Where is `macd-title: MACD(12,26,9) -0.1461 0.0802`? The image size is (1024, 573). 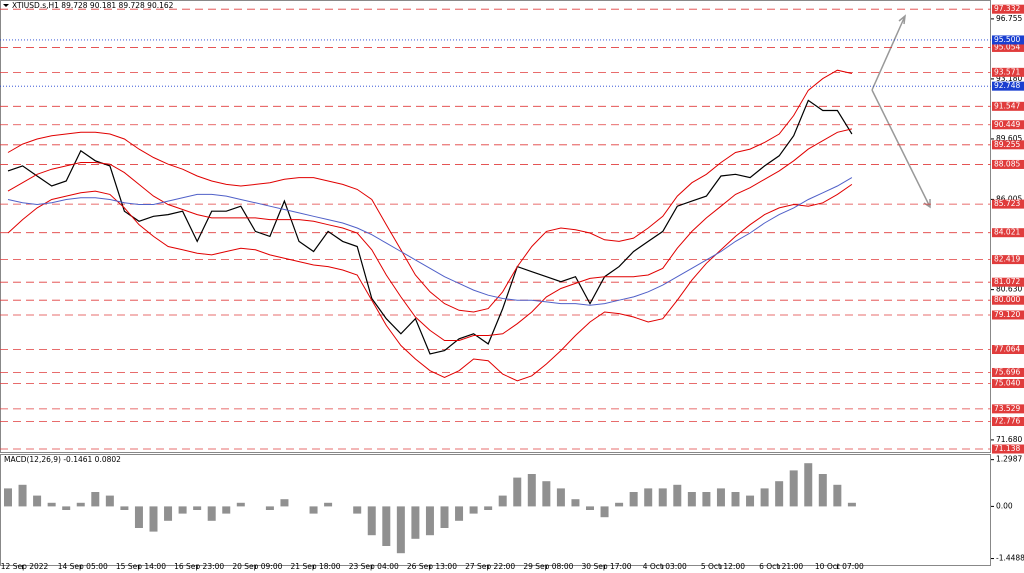
macd-title: MACD(12,26,9) -0.1461 0.0802 is located at coordinates (62, 459).